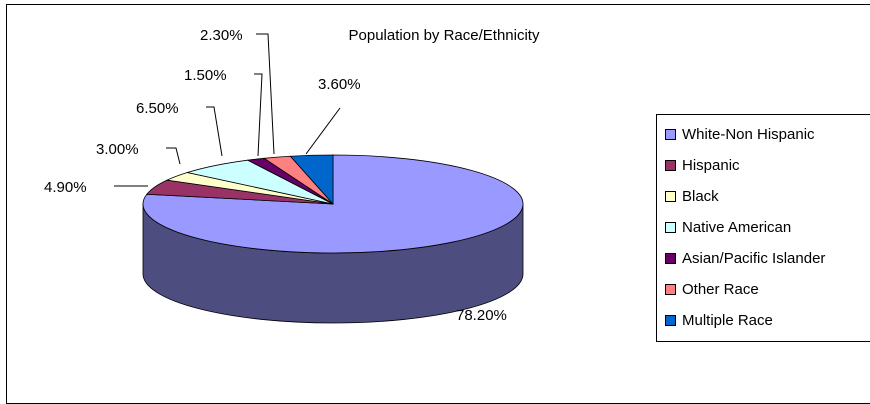 This screenshot has width=870, height=404. I want to click on legend-item-asian-pacific-islander: Asian/Pacific Islander, so click(745, 258).